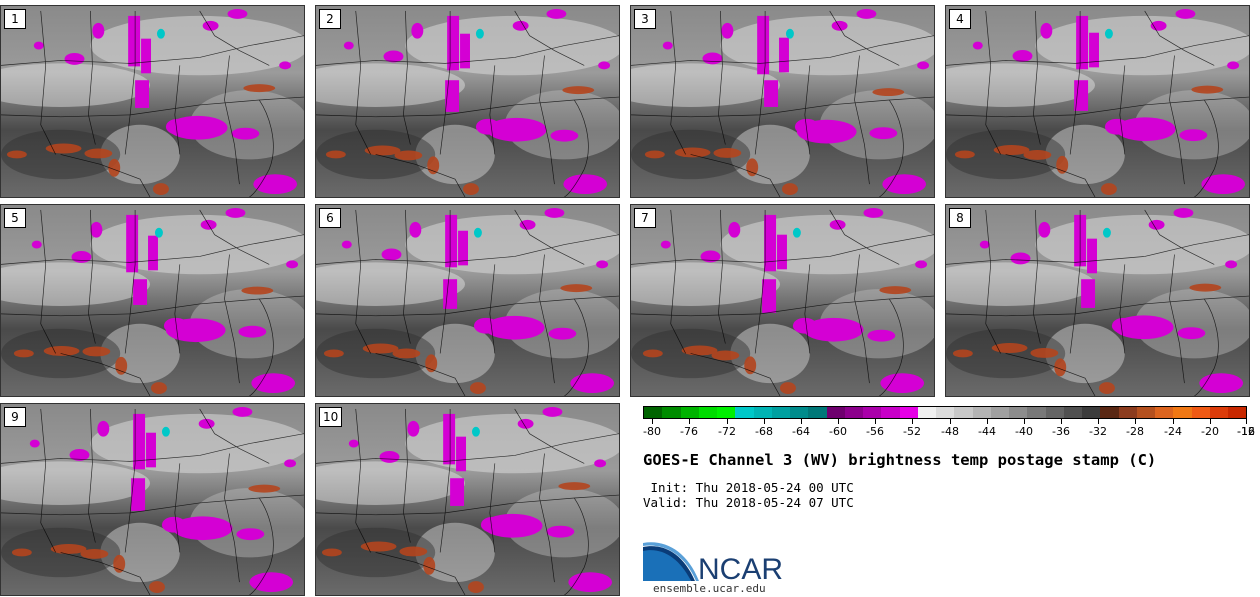 This screenshot has height=597, width=1260. Describe the element at coordinates (1024, 431) in the screenshot. I see `colorbar-tick-label: -40` at that location.